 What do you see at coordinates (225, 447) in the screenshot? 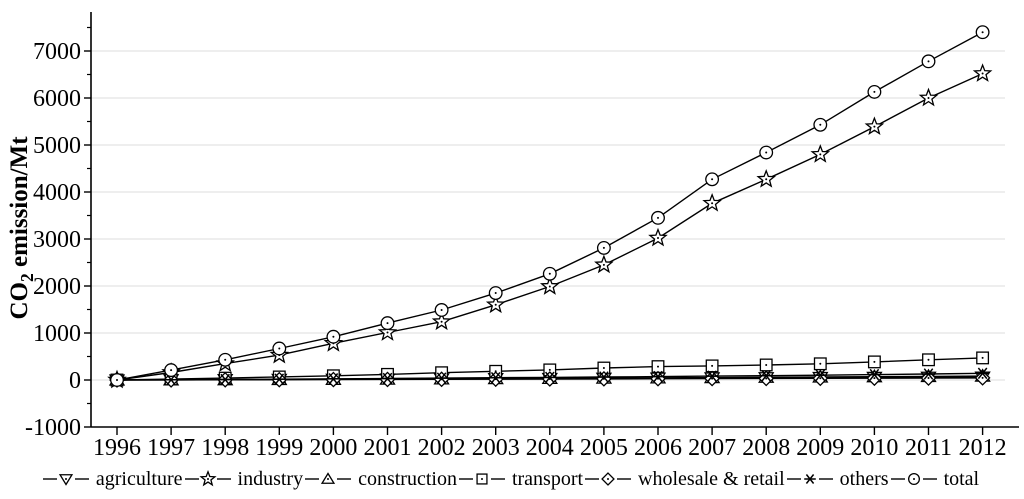
I see `x-tick-label: 1998` at bounding box center [225, 447].